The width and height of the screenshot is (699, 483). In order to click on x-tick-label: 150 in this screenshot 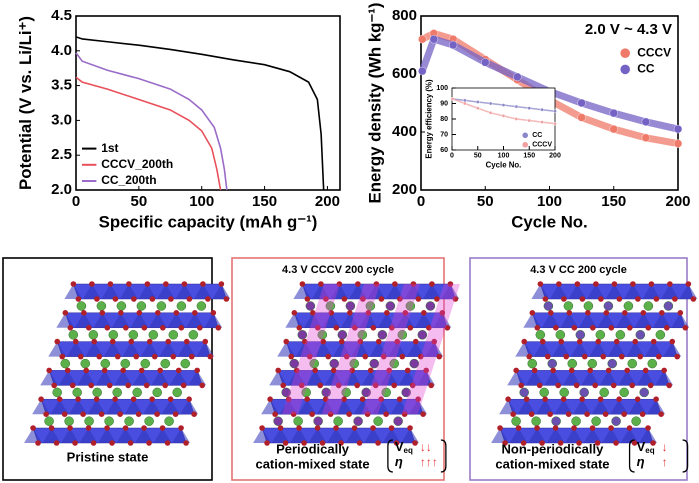, I will do `click(264, 201)`.